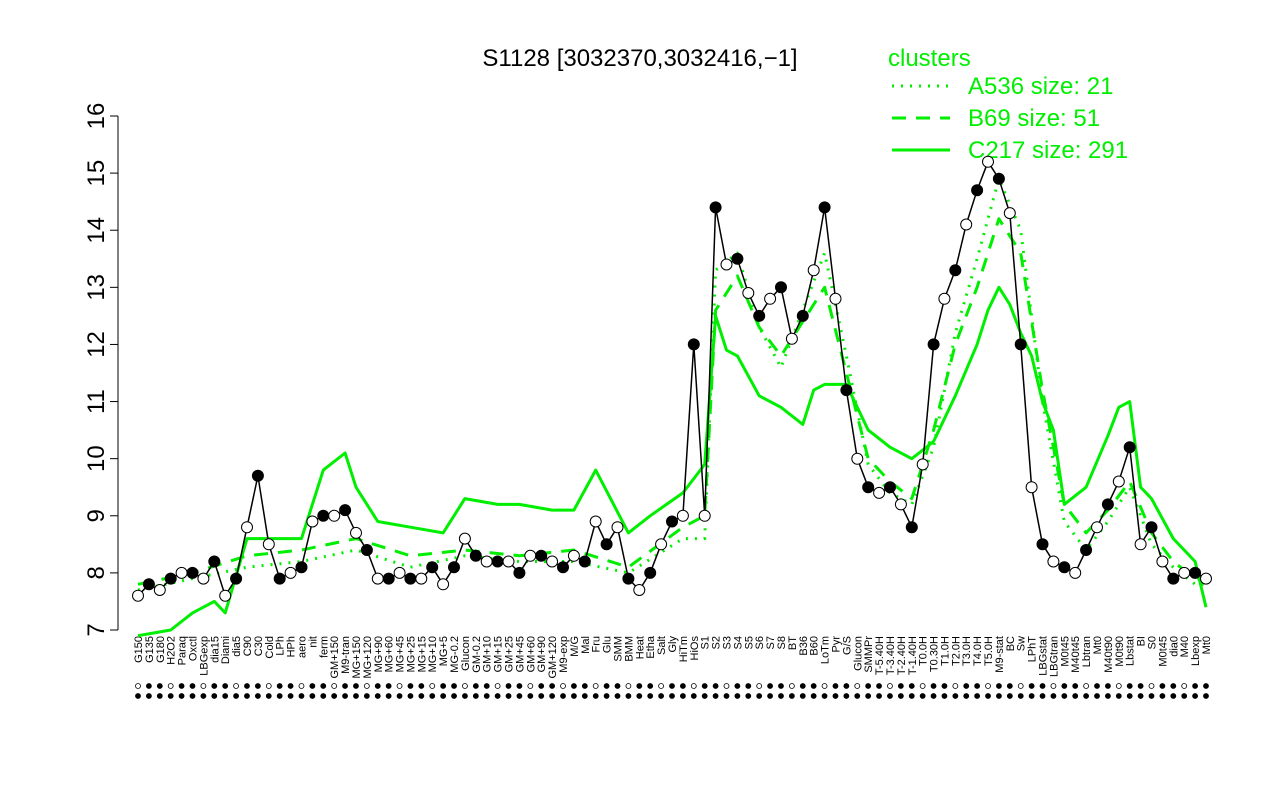  What do you see at coordinates (139, 649) in the screenshot?
I see `x-tick-label: G150` at bounding box center [139, 649].